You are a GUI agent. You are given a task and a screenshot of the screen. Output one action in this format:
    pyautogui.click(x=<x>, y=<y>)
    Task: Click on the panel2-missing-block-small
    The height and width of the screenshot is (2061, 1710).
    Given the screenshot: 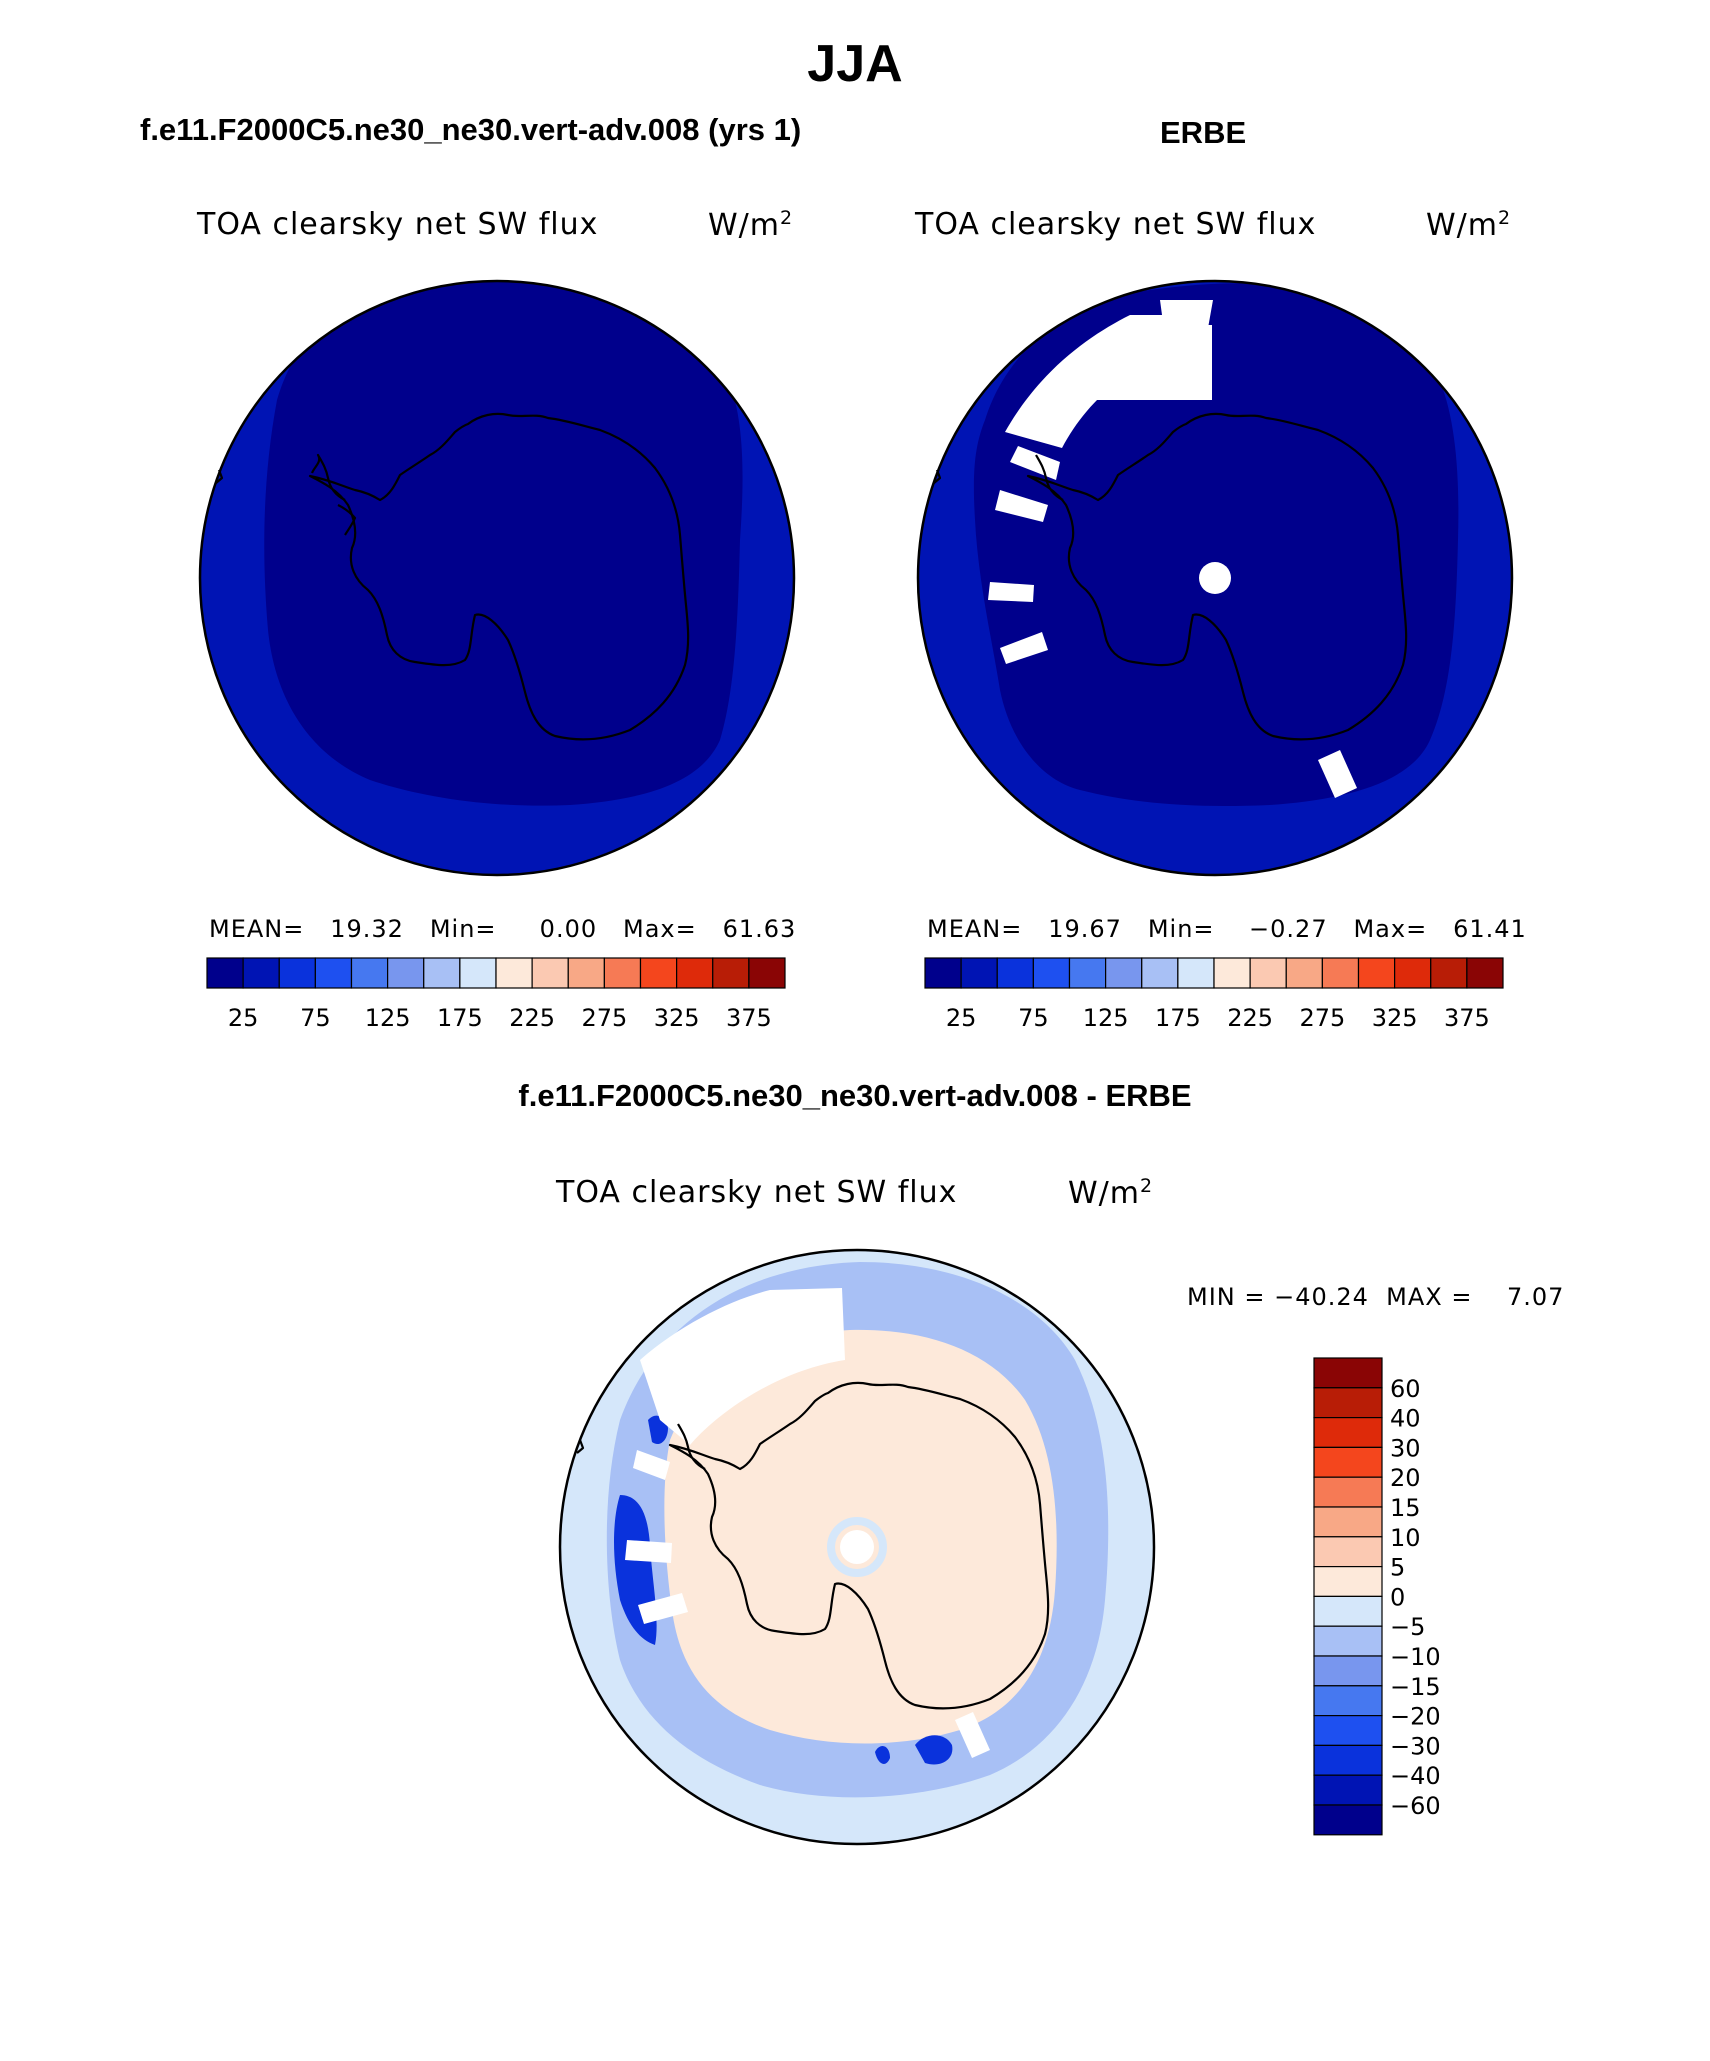 What is the action you would take?
    pyautogui.click(x=1055, y=401)
    